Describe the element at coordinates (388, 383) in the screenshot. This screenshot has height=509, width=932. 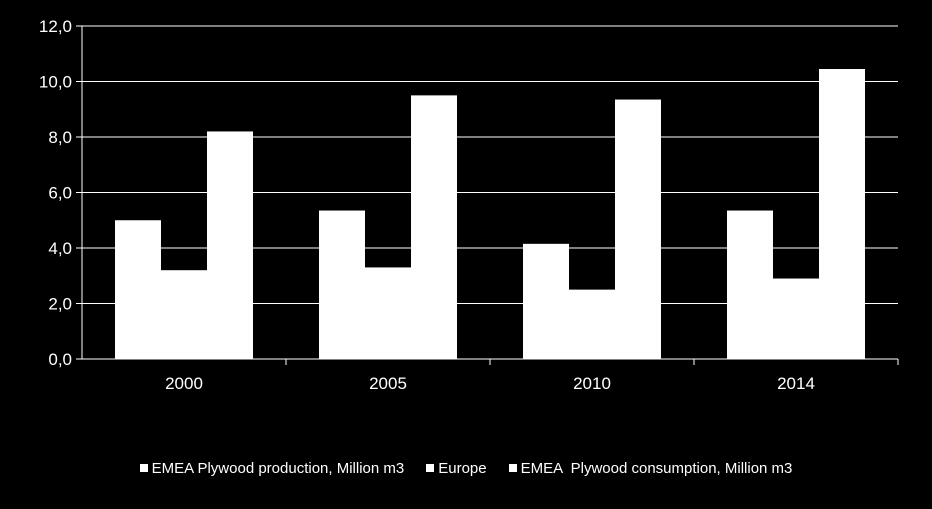
I see `x-tick-label: 2005` at that location.